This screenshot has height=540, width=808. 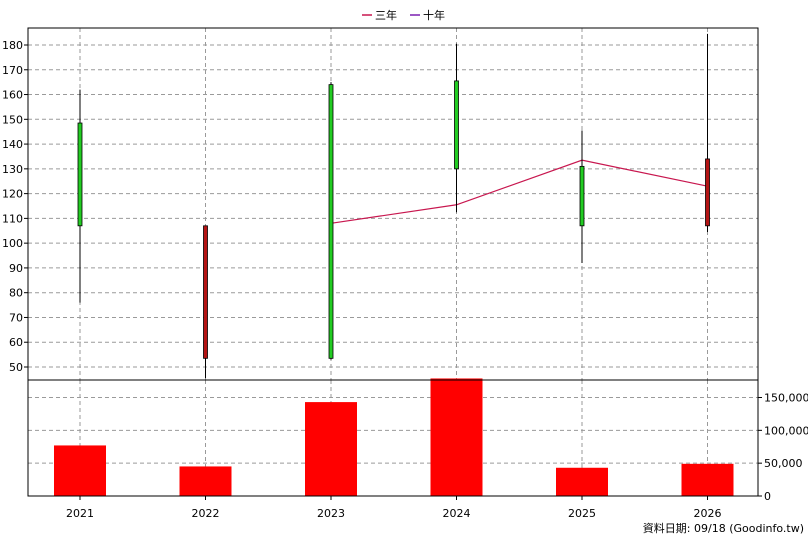 What do you see at coordinates (12, 243) in the screenshot?
I see `price-tick-label: 100` at bounding box center [12, 243].